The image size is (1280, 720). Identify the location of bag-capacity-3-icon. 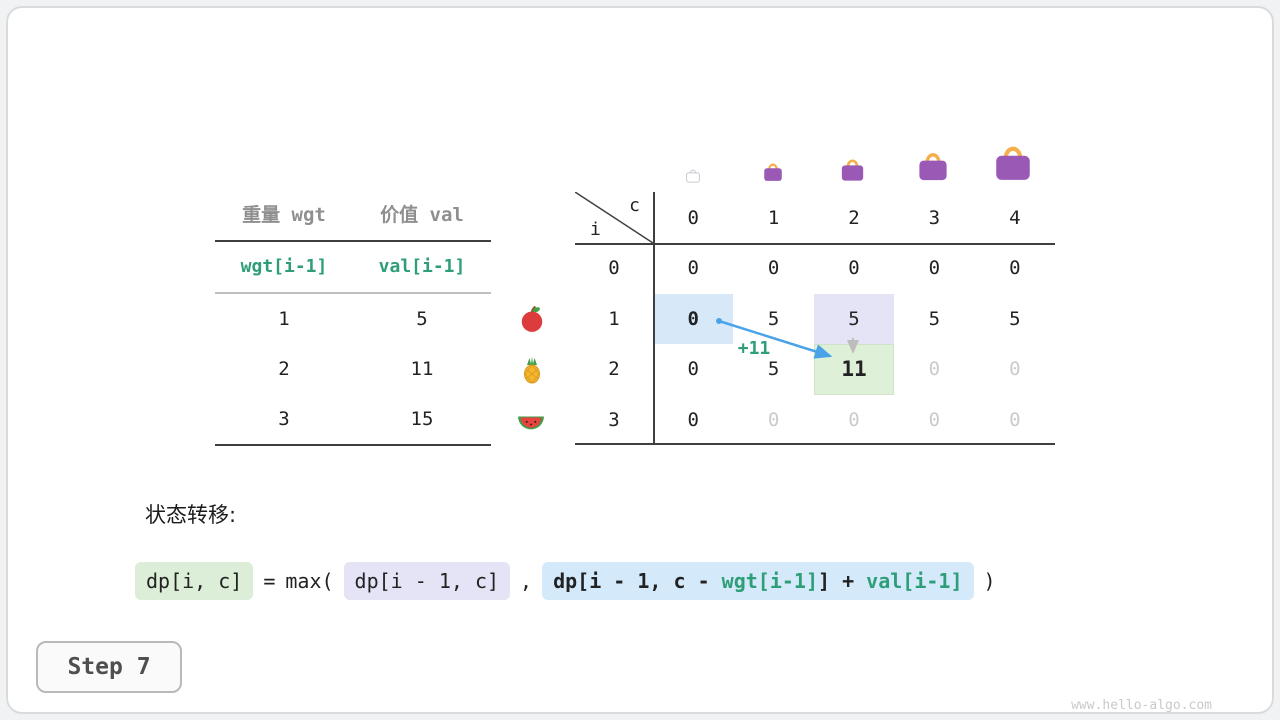
(933, 167).